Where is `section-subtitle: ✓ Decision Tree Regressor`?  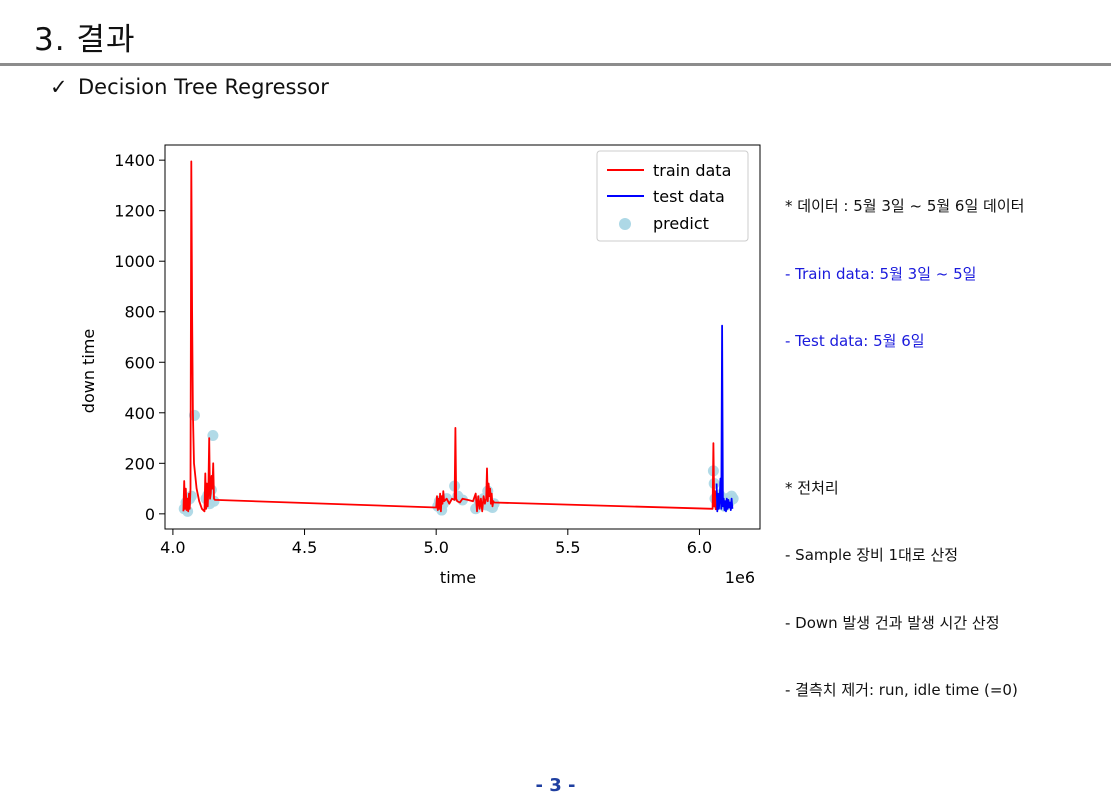 section-subtitle: ✓ Decision Tree Regressor is located at coordinates (189, 87).